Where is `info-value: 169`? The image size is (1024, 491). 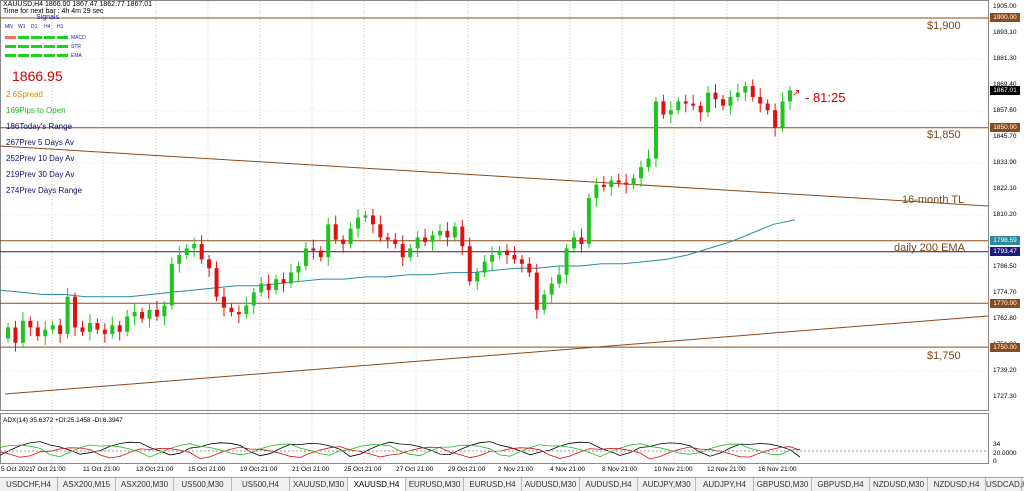 info-value: 169 is located at coordinates (13, 110).